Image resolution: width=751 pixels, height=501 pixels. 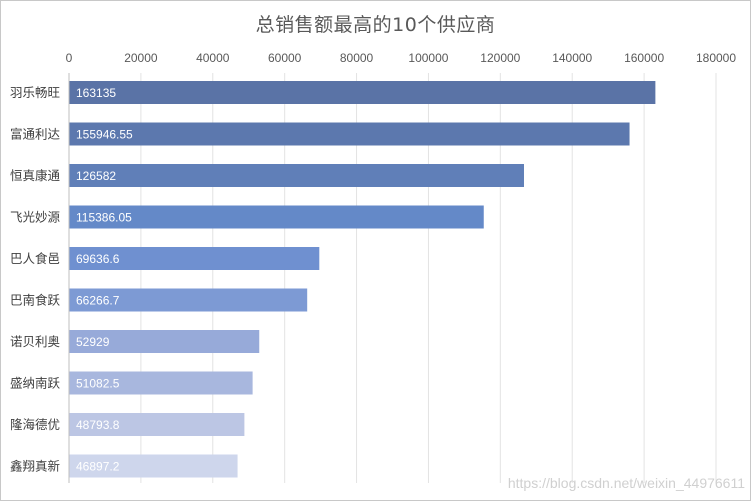 What do you see at coordinates (98, 425) in the screenshot?
I see `bar-value-label: 48793.8` at bounding box center [98, 425].